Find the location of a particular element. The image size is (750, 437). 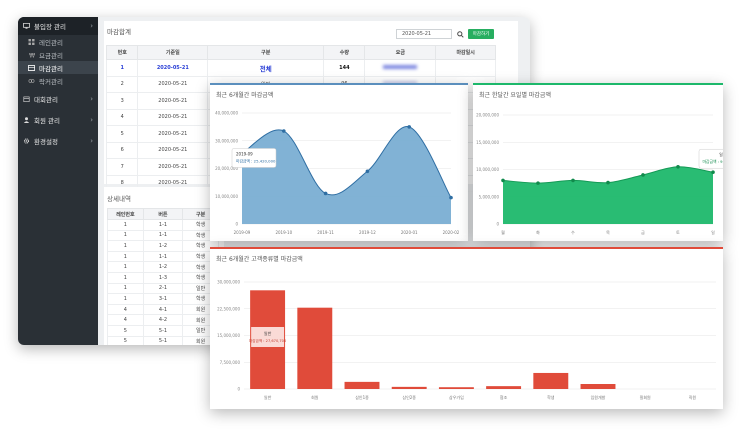

sidebar-item-5: 대회관리 › is located at coordinates (58, 99).